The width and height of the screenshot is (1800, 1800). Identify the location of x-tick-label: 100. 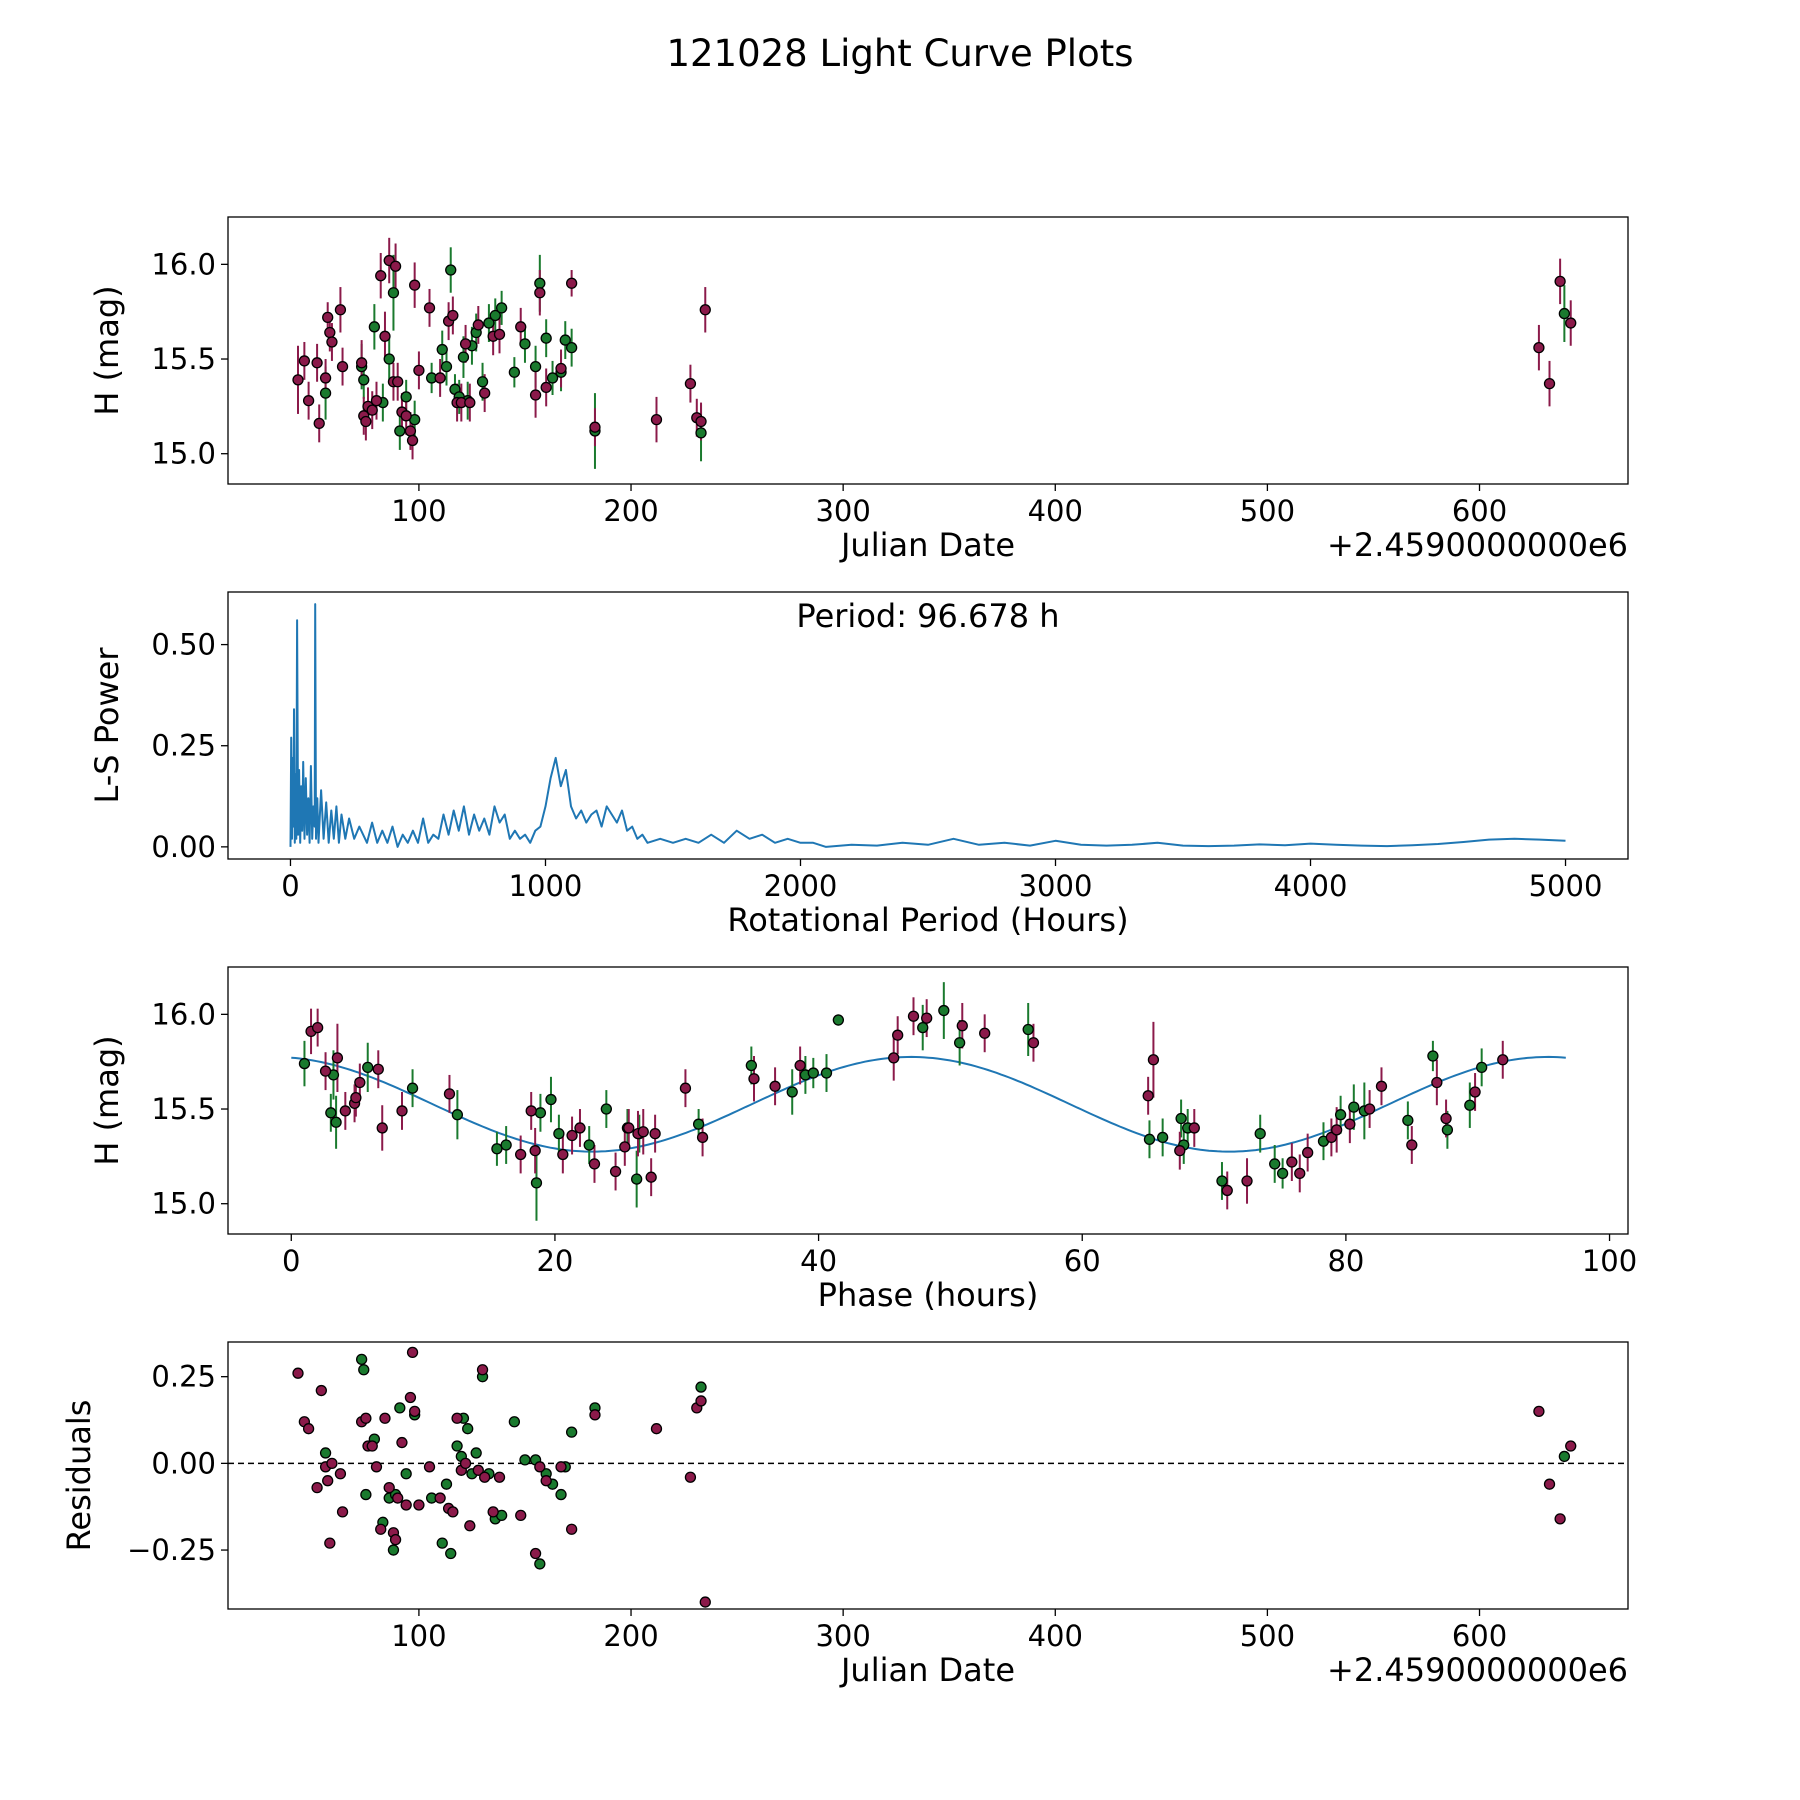
(418, 1636).